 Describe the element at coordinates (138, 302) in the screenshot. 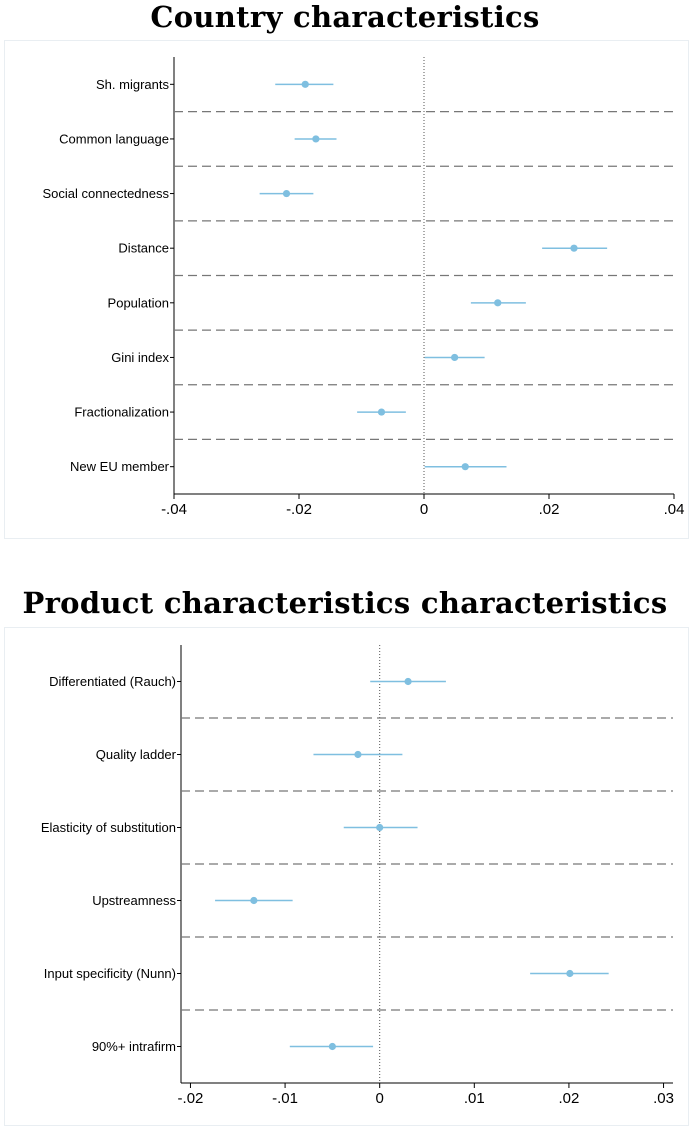

I see `y-tick-label: Population` at that location.